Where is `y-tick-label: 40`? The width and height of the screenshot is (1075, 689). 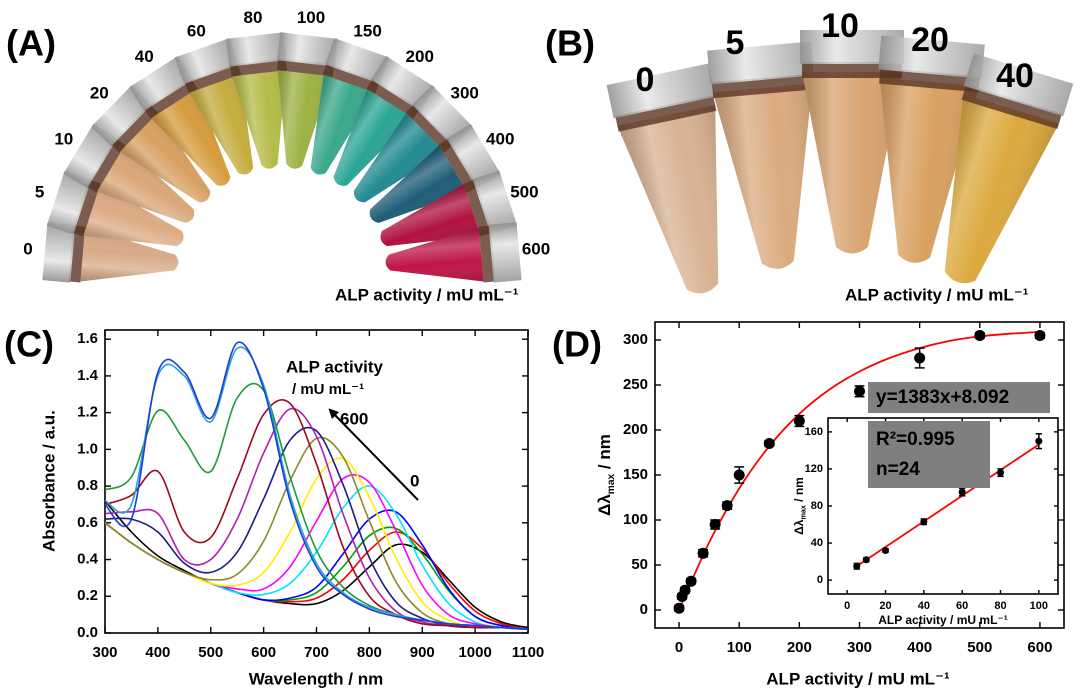 y-tick-label: 40 is located at coordinates (817, 543).